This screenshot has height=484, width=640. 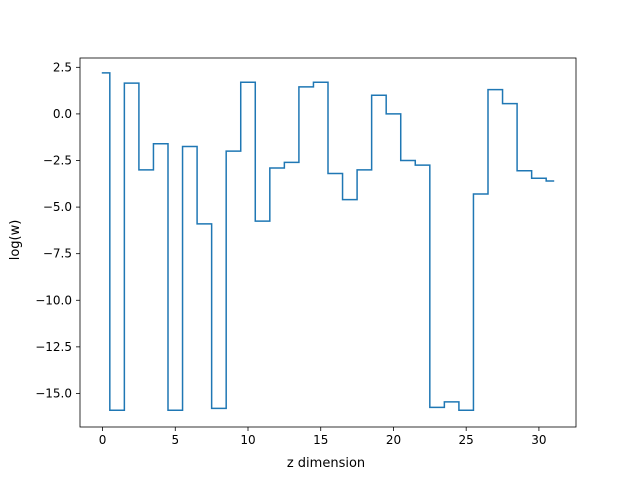 I want to click on y-tick-label: 0.0, so click(x=62, y=114).